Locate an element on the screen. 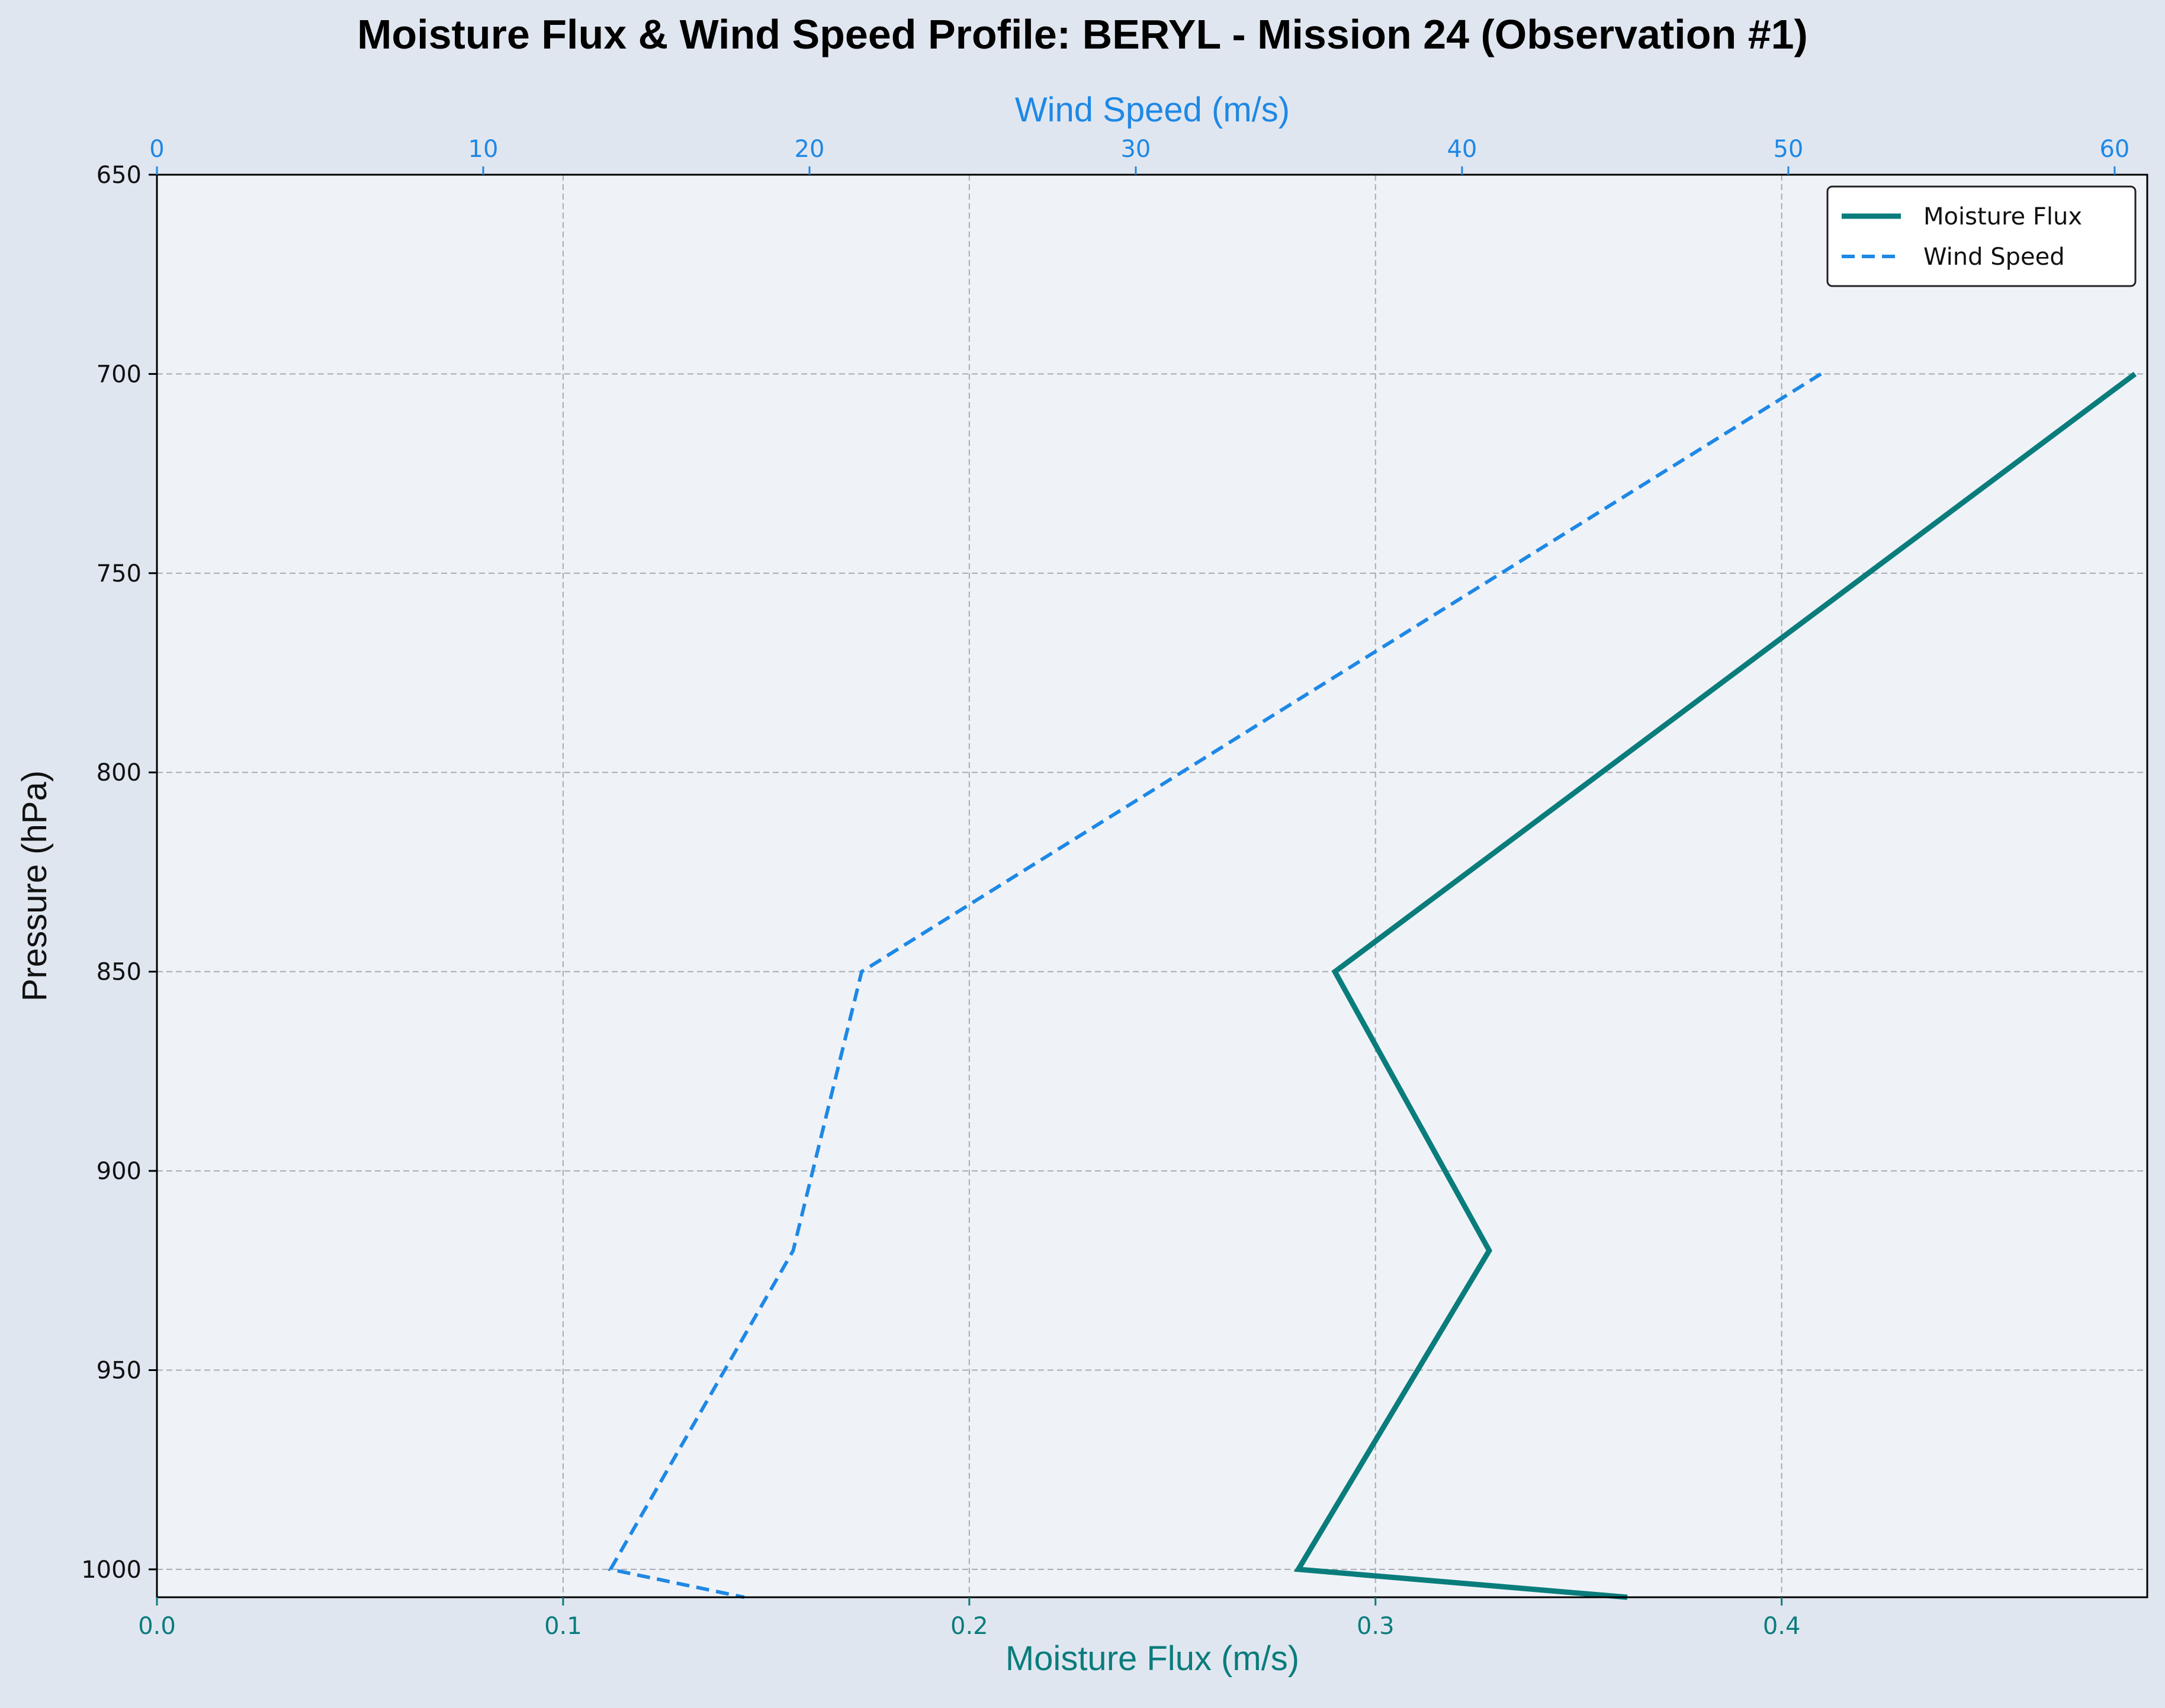  bottom-tick-label: 0.4 is located at coordinates (1782, 1626).